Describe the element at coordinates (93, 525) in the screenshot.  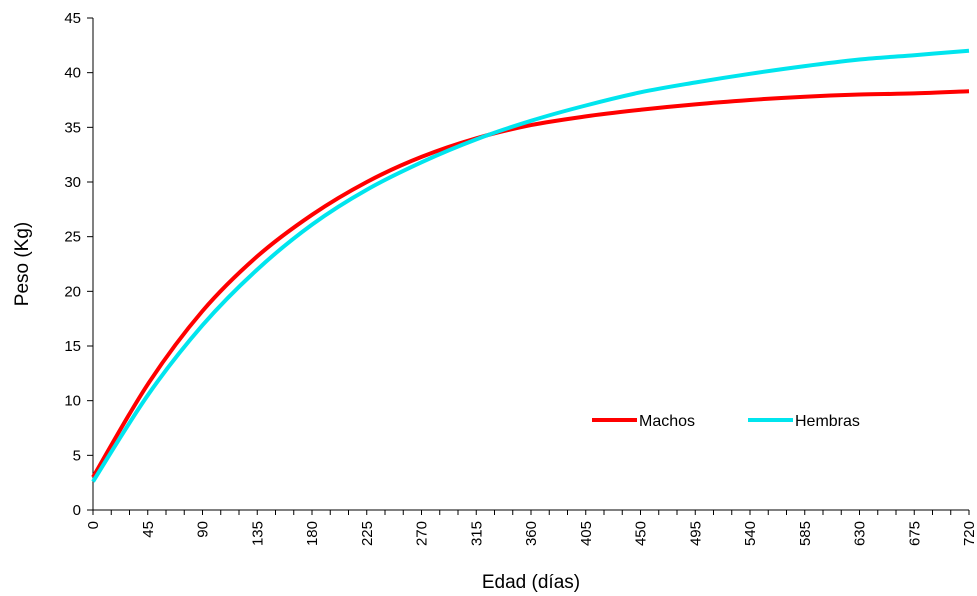
I see `x-tick-label: 0` at that location.